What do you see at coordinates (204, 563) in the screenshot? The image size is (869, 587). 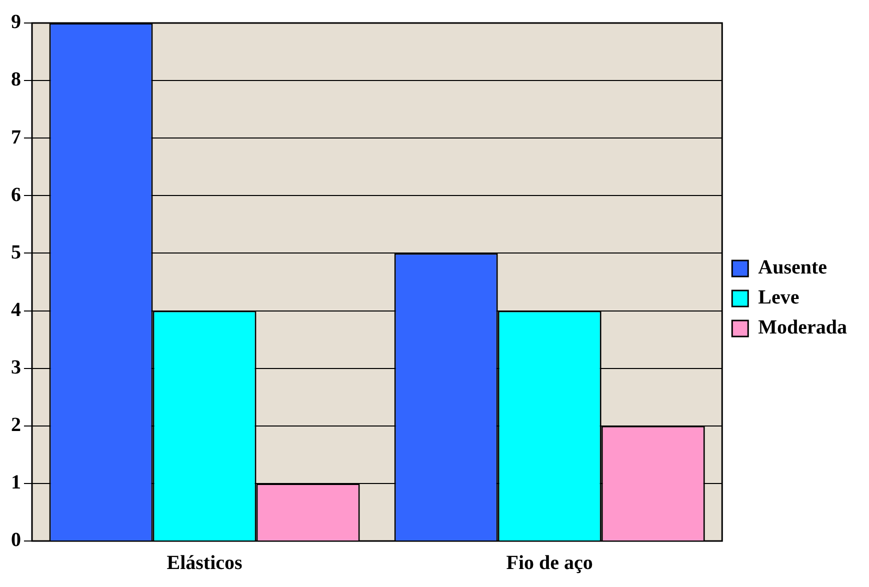 I see `x-tick-label: Elásticos` at bounding box center [204, 563].